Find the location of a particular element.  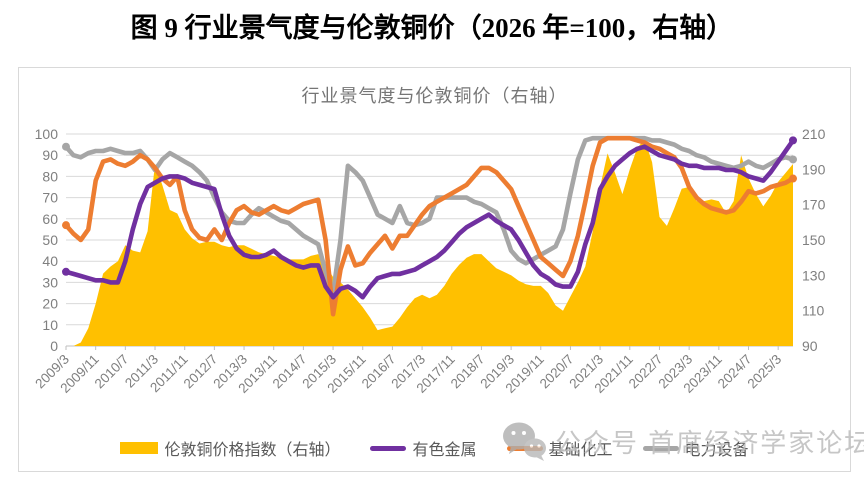

legend-item-nonferrous: 有色金属 is located at coordinates (423, 448).